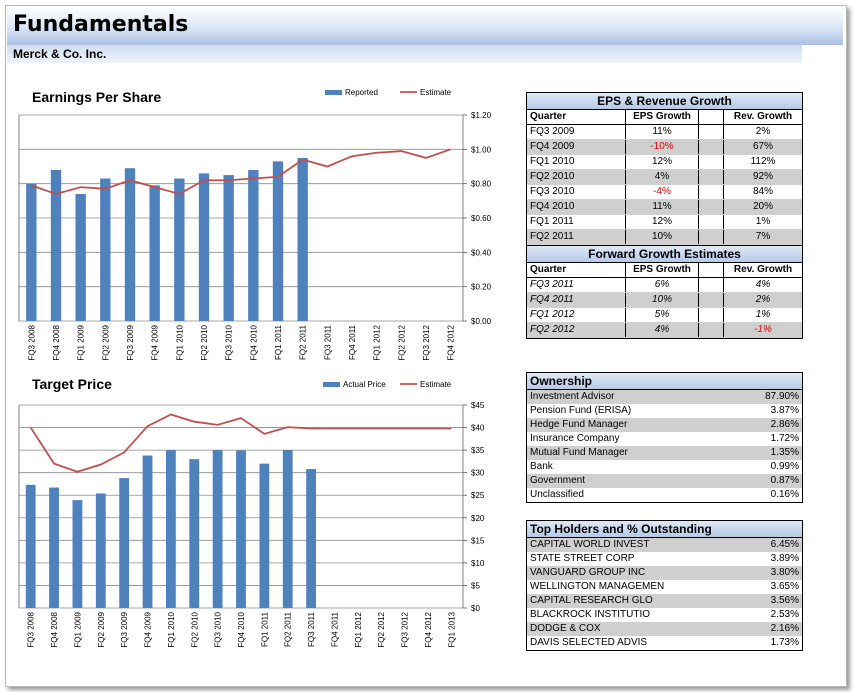 The image size is (857, 692). What do you see at coordinates (784, 438) in the screenshot?
I see `item-value: 1.72%` at bounding box center [784, 438].